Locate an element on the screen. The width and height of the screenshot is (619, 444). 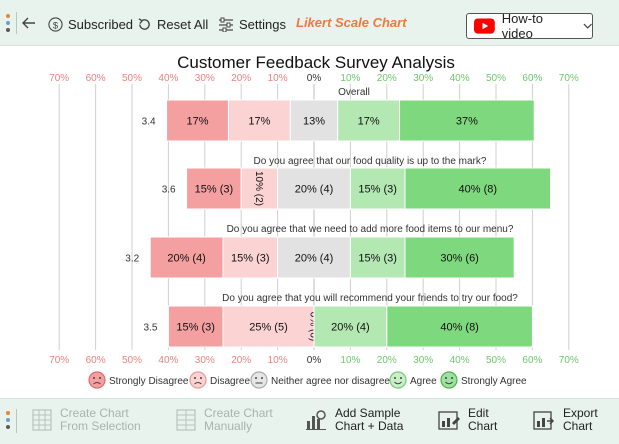
edit-chart-icon is located at coordinates (449, 420).